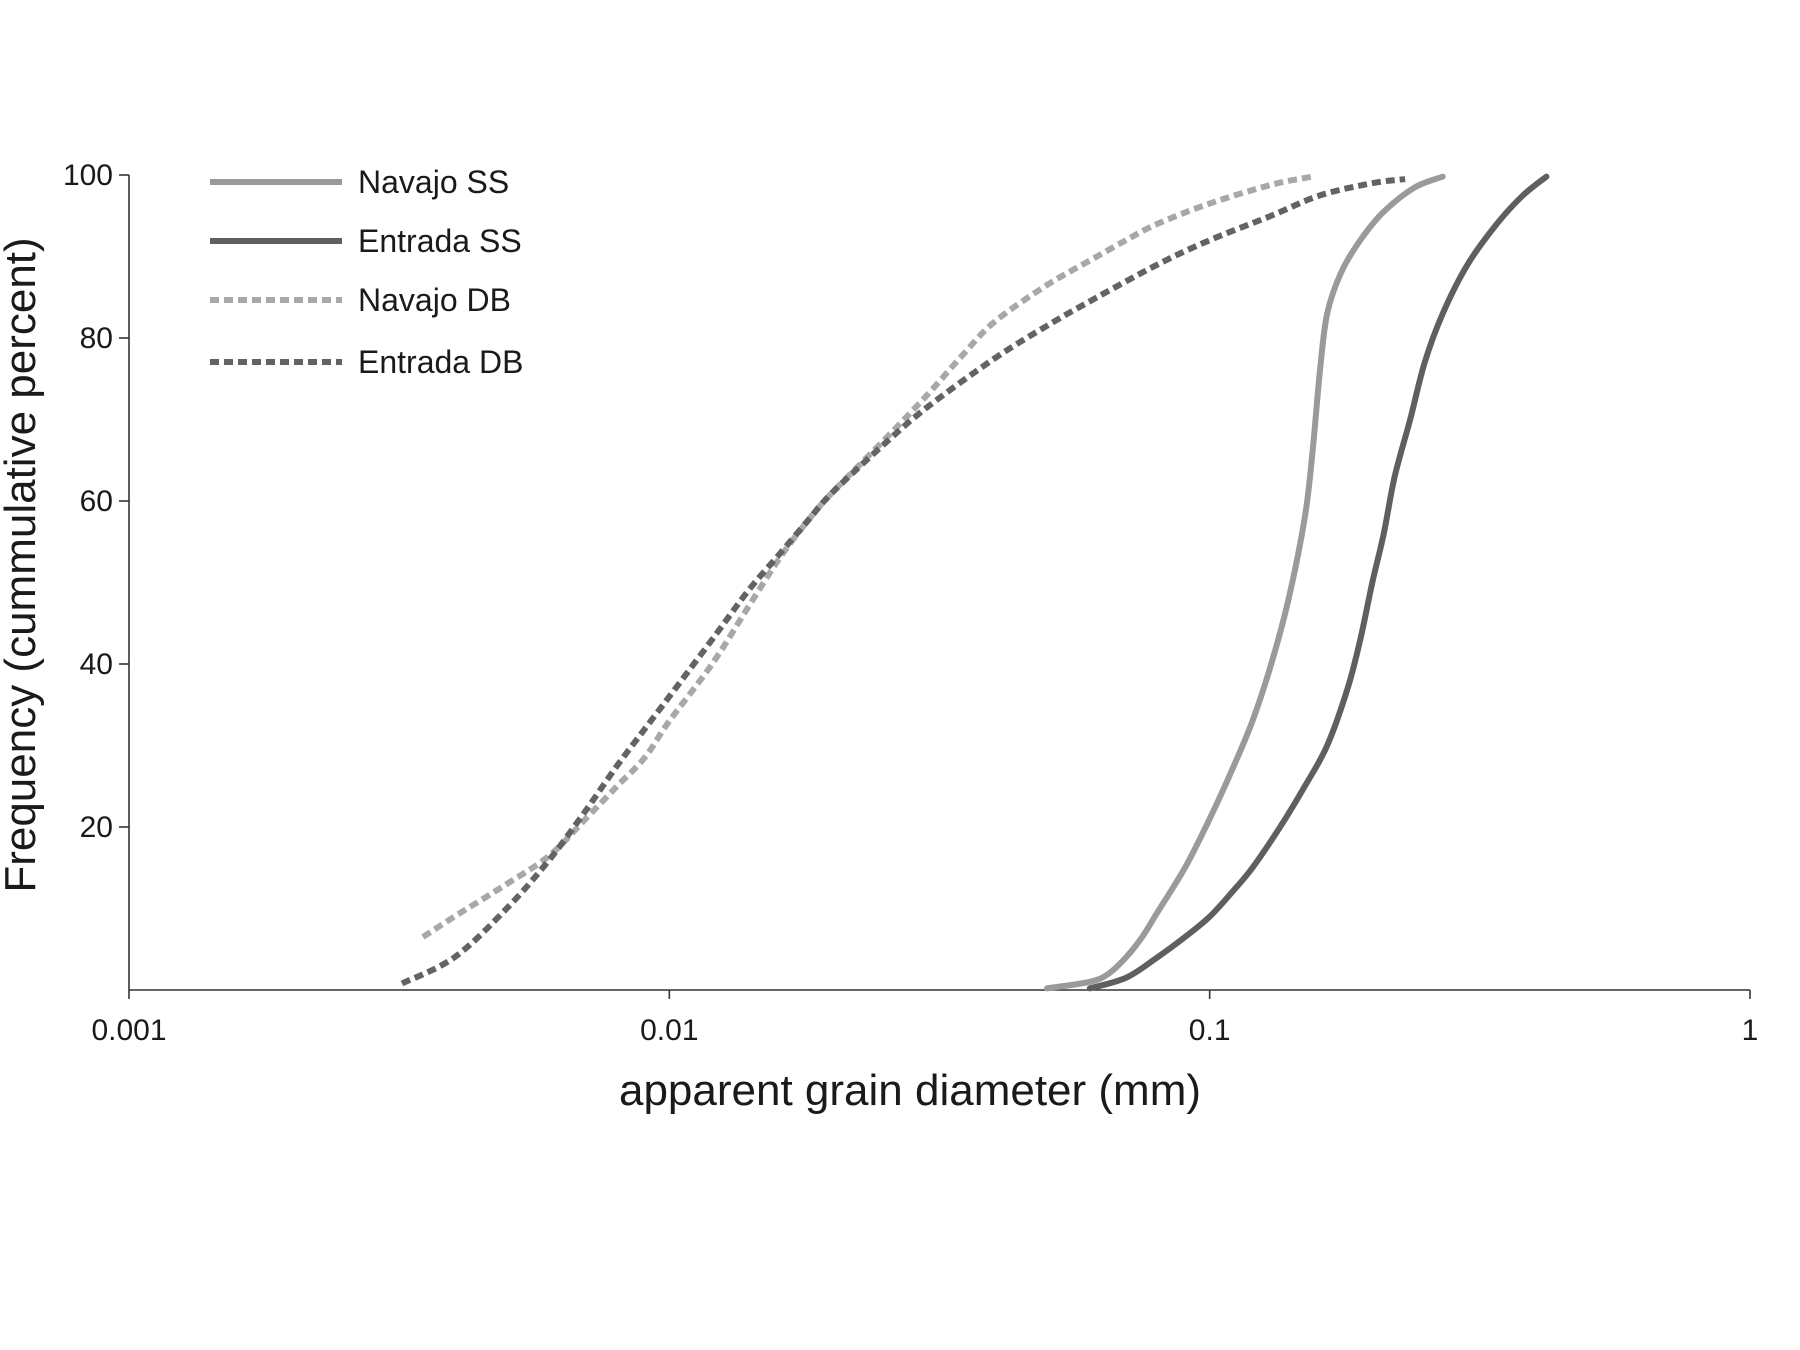  Describe the element at coordinates (669, 1030) in the screenshot. I see `x-tick-label: 0.01` at that location.